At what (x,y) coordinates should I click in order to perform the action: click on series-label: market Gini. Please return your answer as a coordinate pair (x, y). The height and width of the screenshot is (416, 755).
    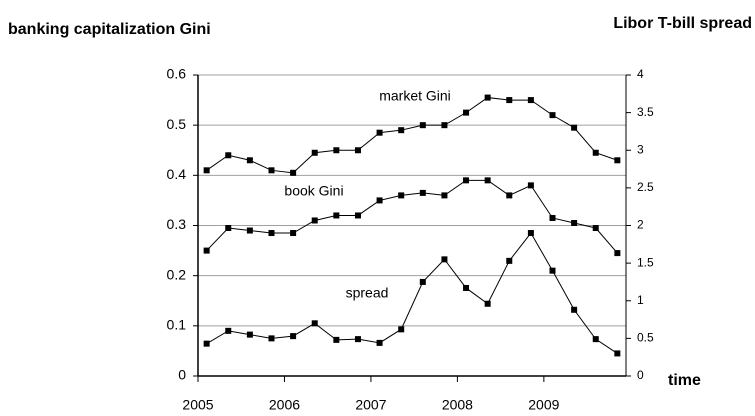
    Looking at the image, I should click on (415, 96).